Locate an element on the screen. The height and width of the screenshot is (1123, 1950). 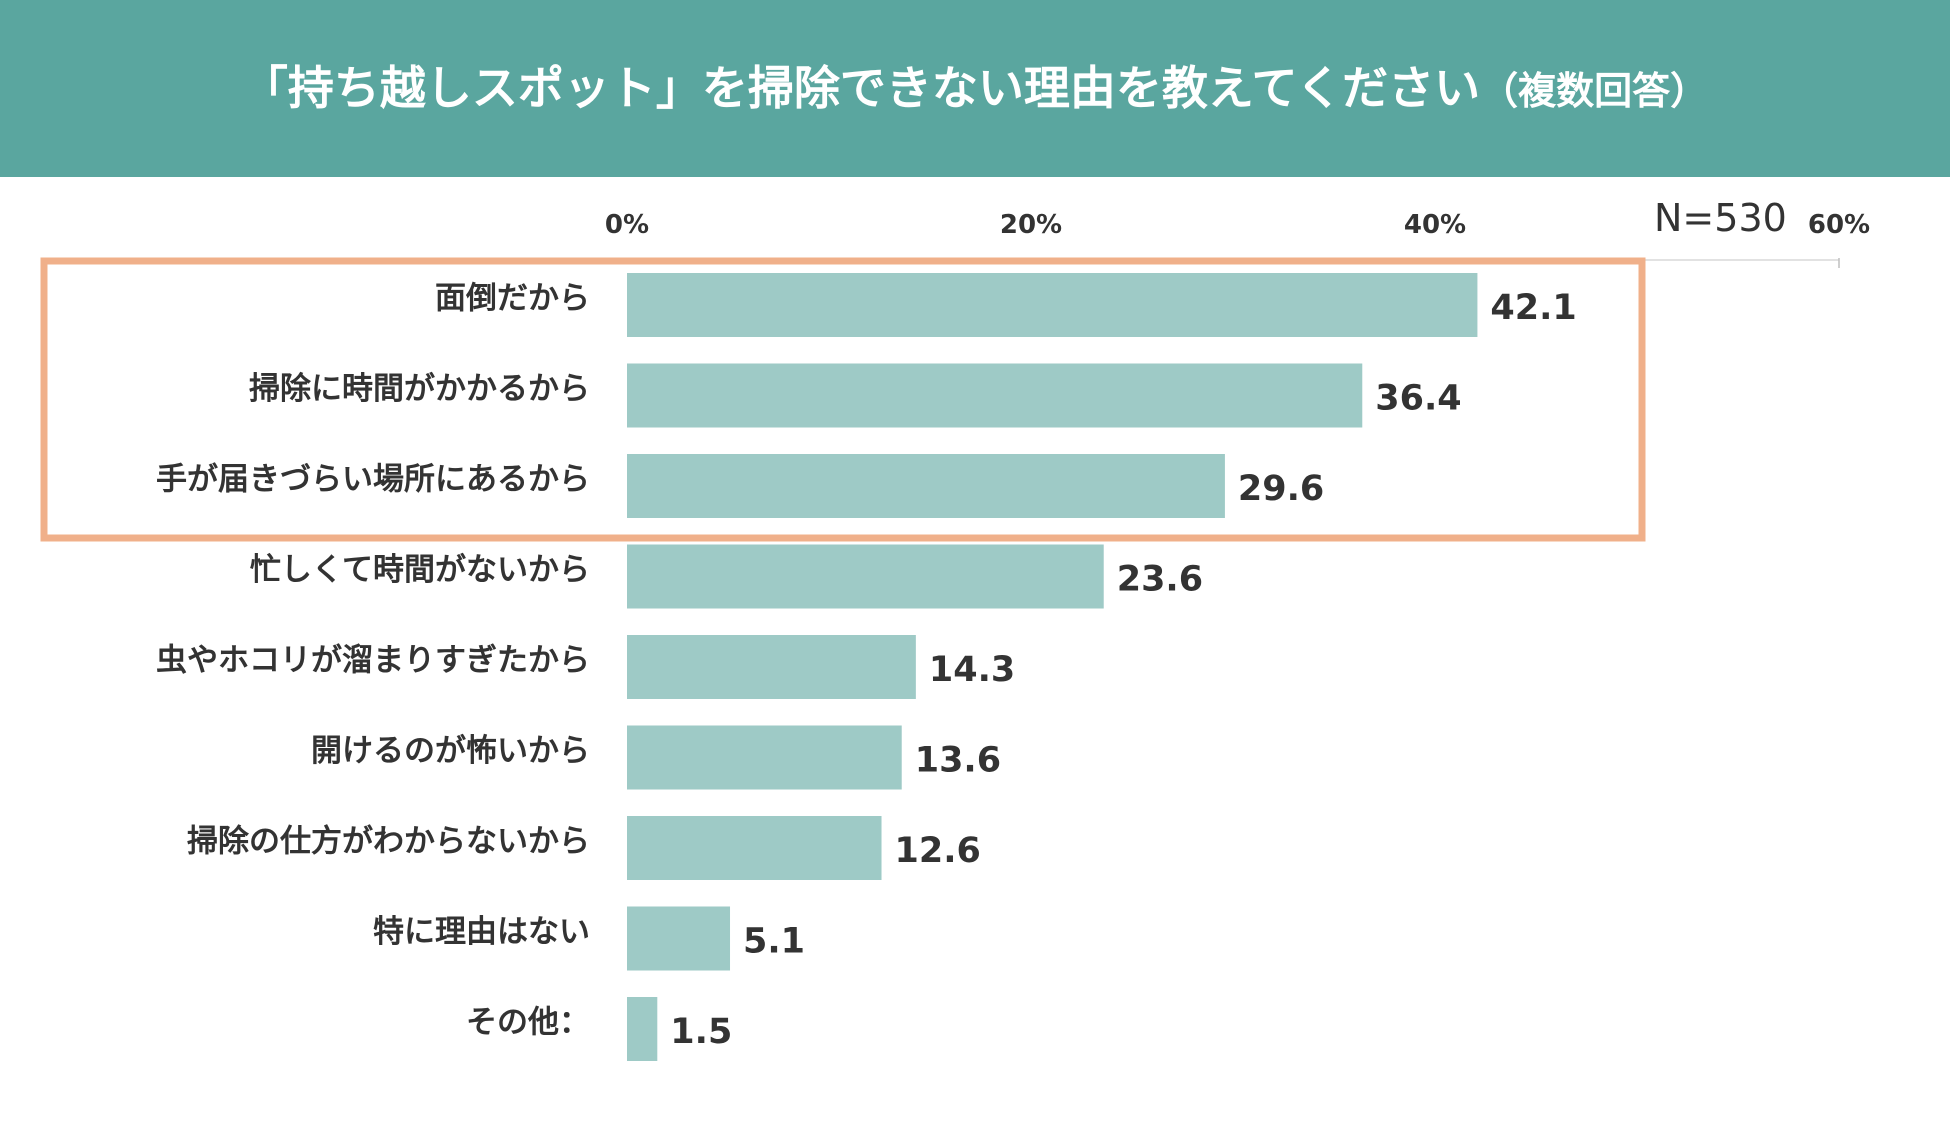
category-label: 面倒だから is located at coordinates (512, 299).